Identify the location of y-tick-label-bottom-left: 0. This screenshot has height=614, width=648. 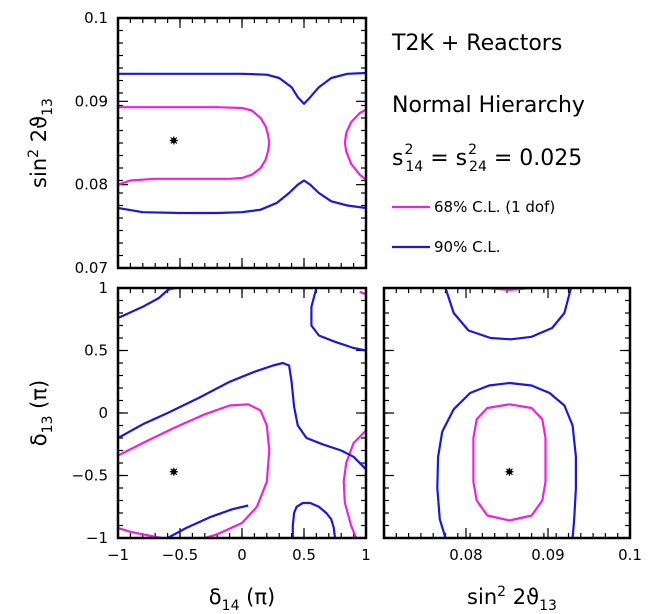
(103, 413).